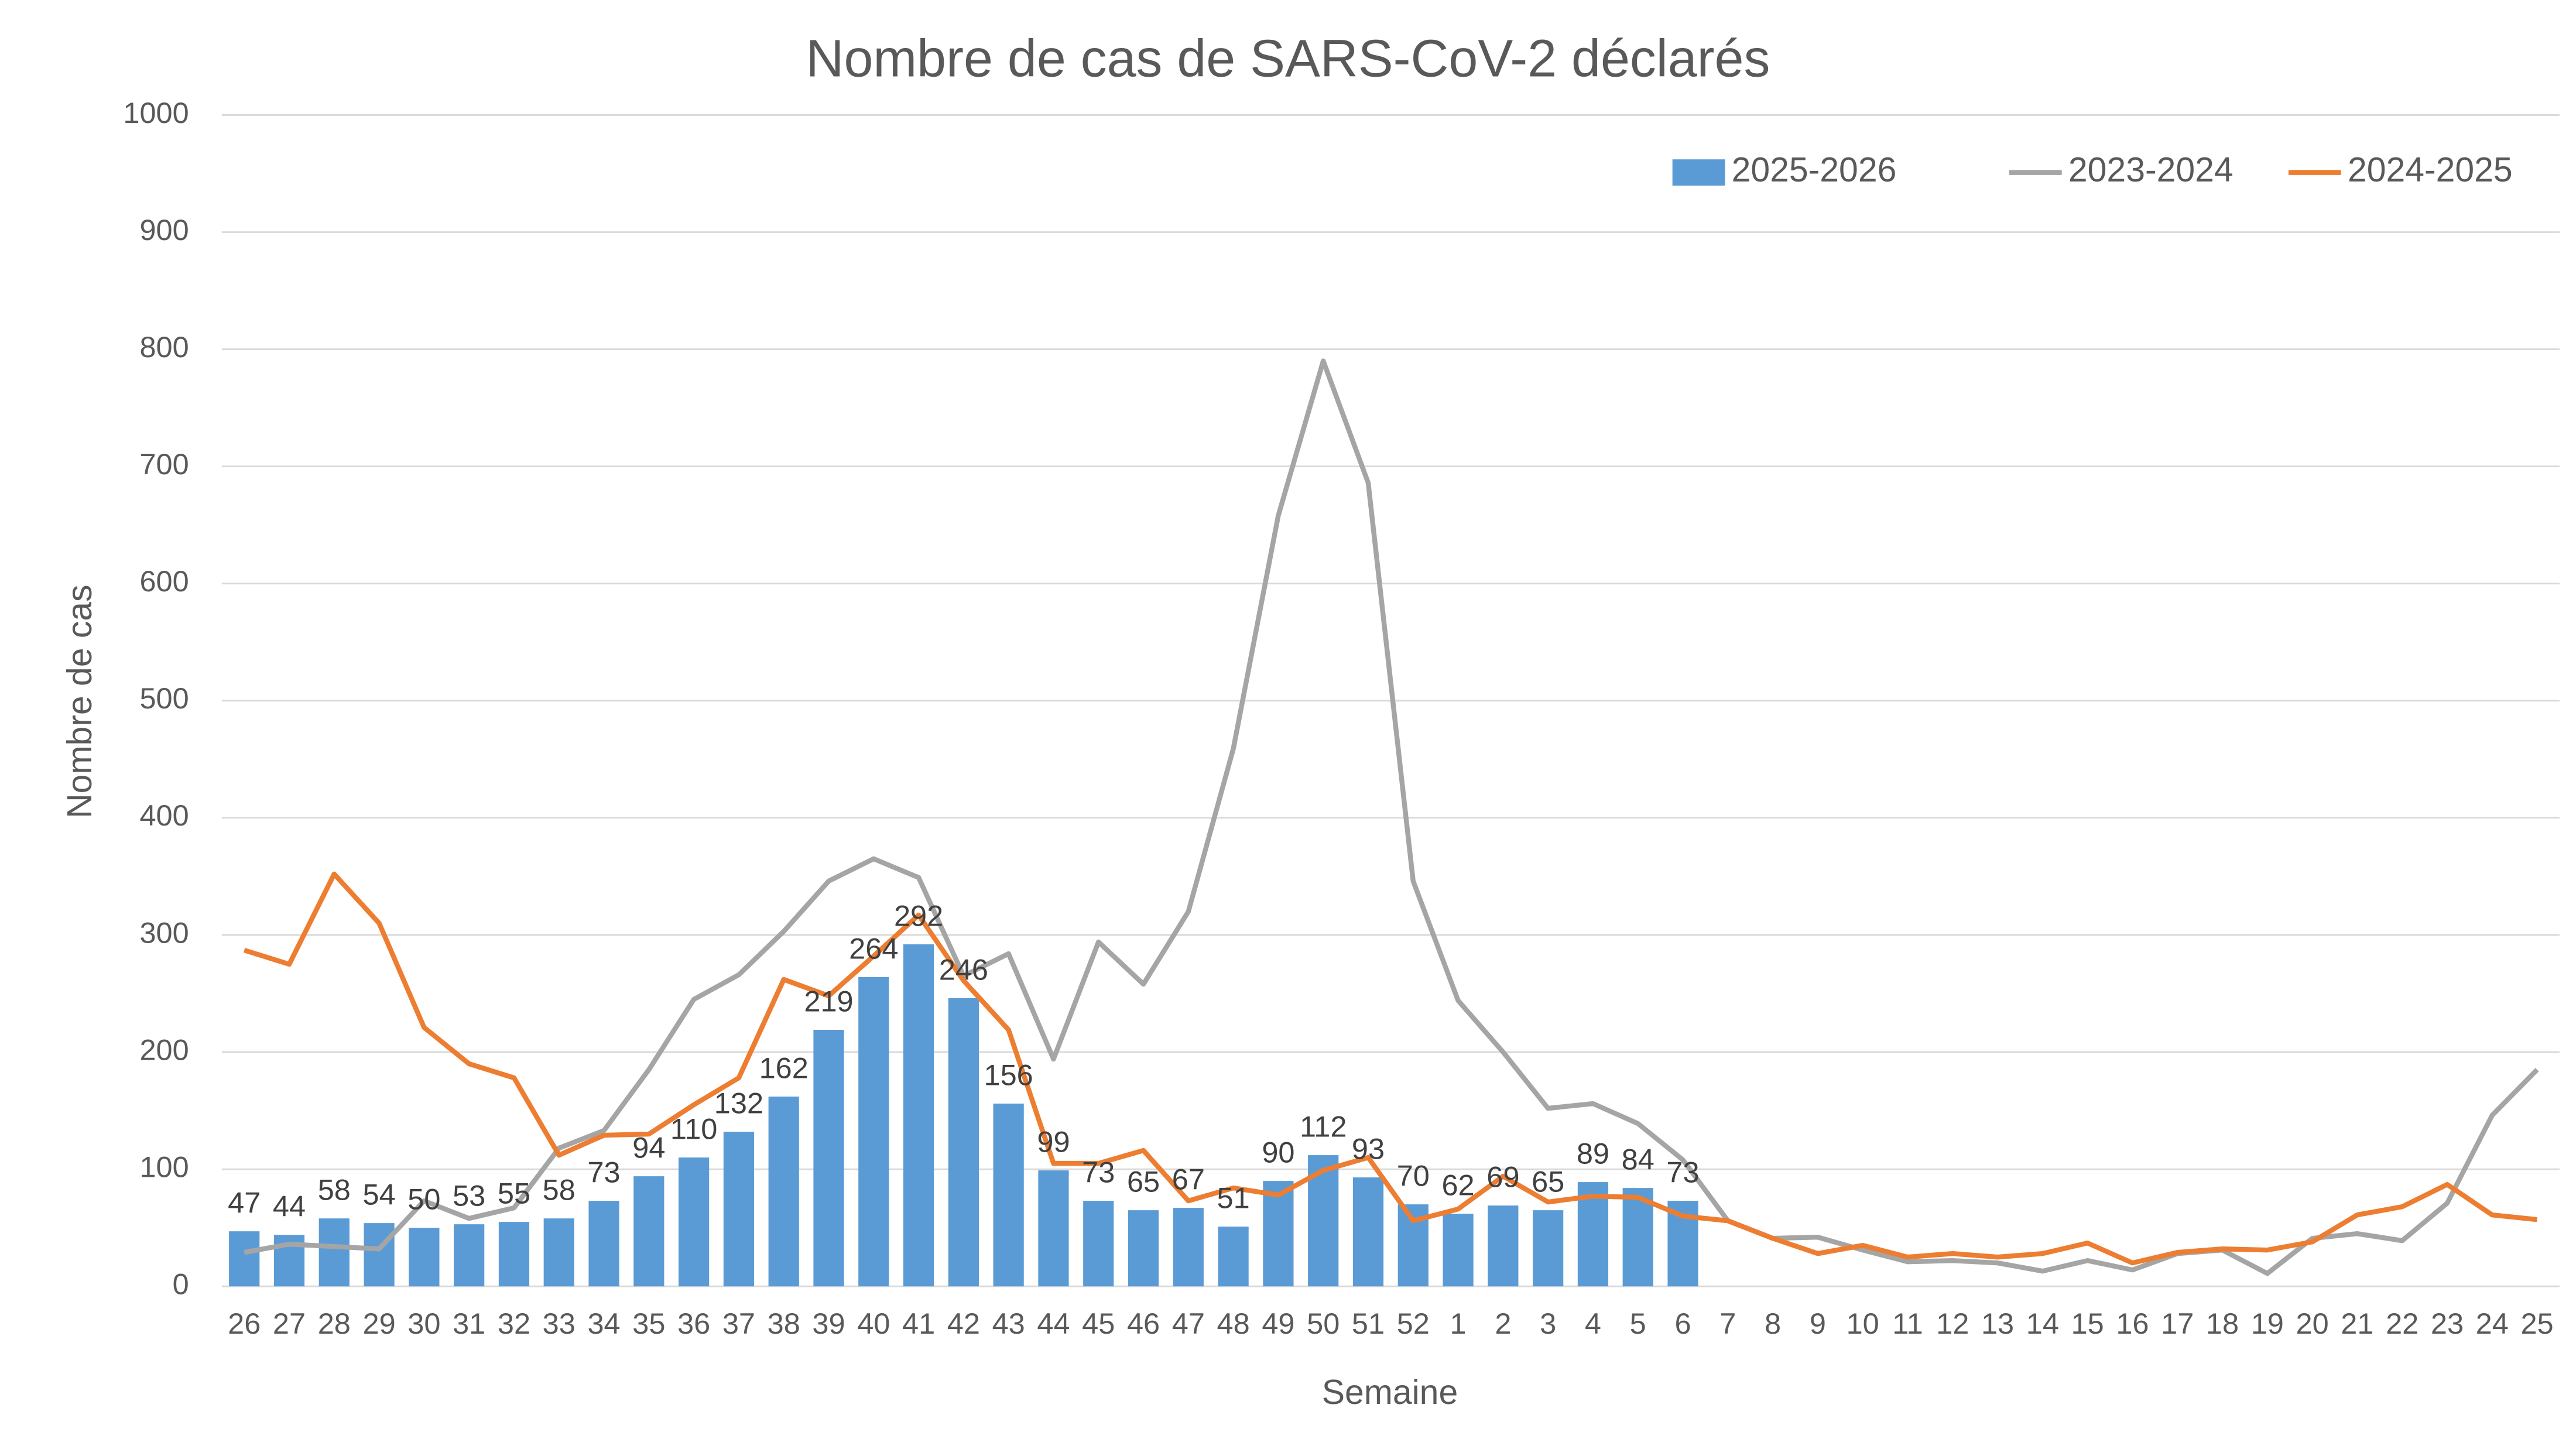 The height and width of the screenshot is (1449, 2576). What do you see at coordinates (1390, 1392) in the screenshot?
I see `x-axis-title: Semaine` at bounding box center [1390, 1392].